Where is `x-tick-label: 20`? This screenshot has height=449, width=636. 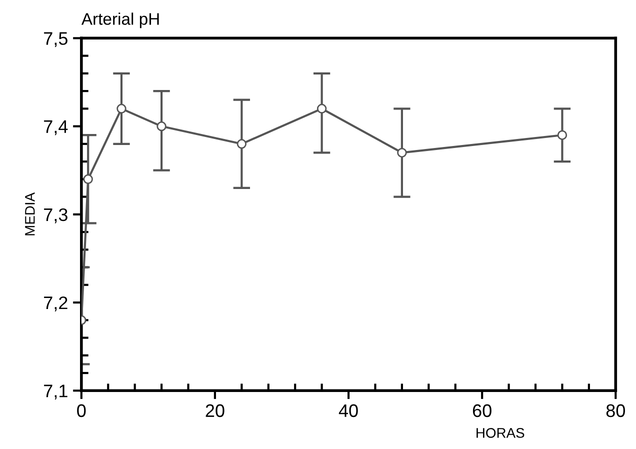 x-tick-label: 20 is located at coordinates (215, 411).